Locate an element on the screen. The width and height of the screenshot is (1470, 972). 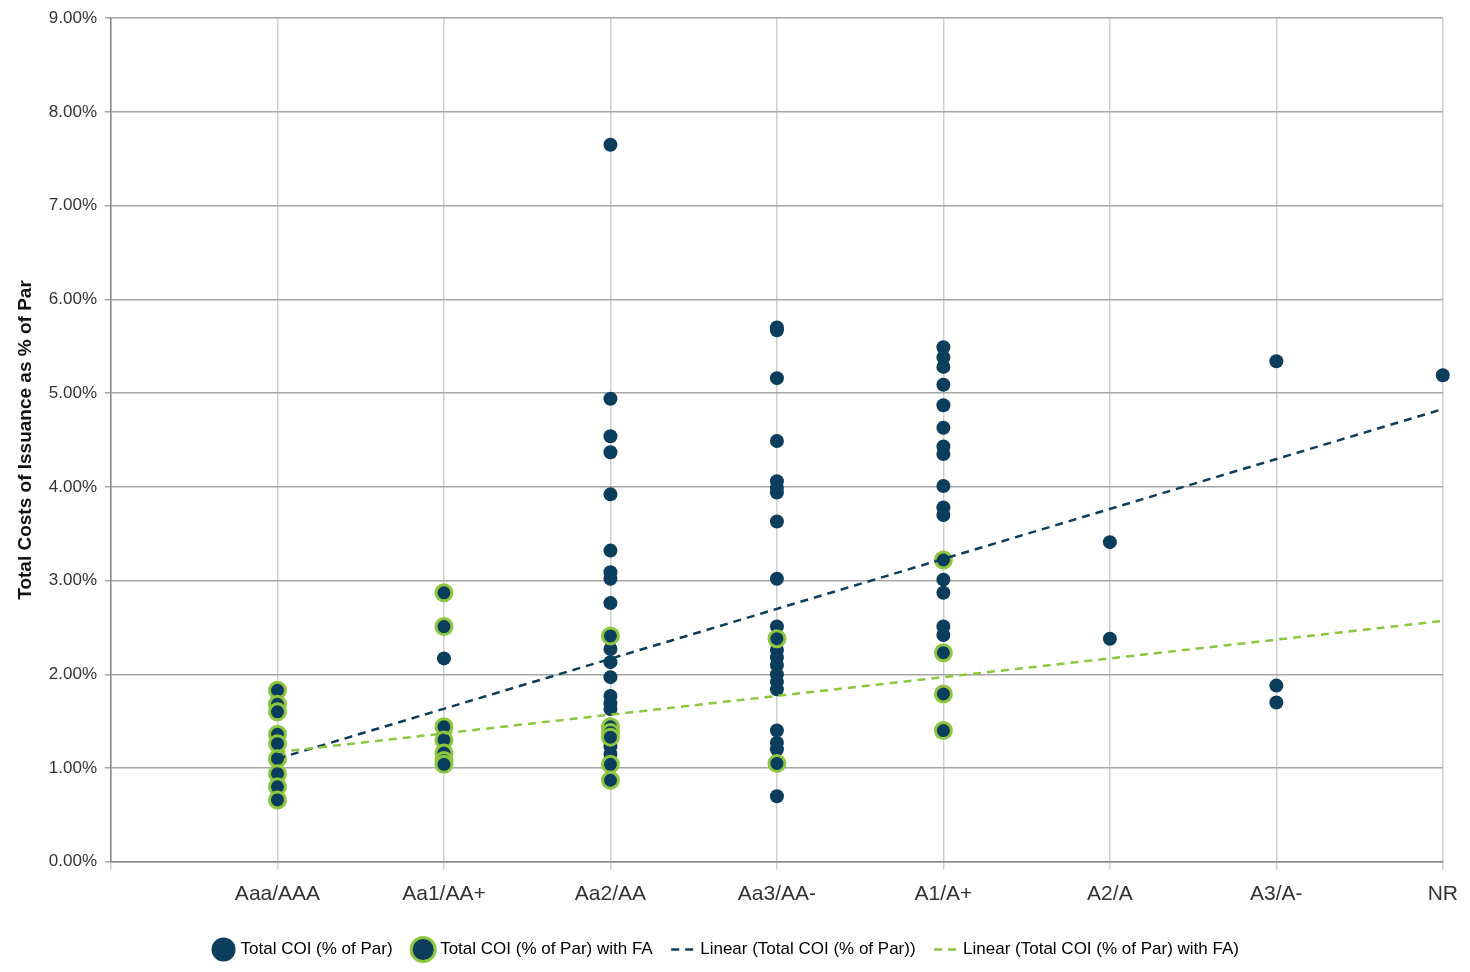
x-tick-label: A1/A+ is located at coordinates (943, 893).